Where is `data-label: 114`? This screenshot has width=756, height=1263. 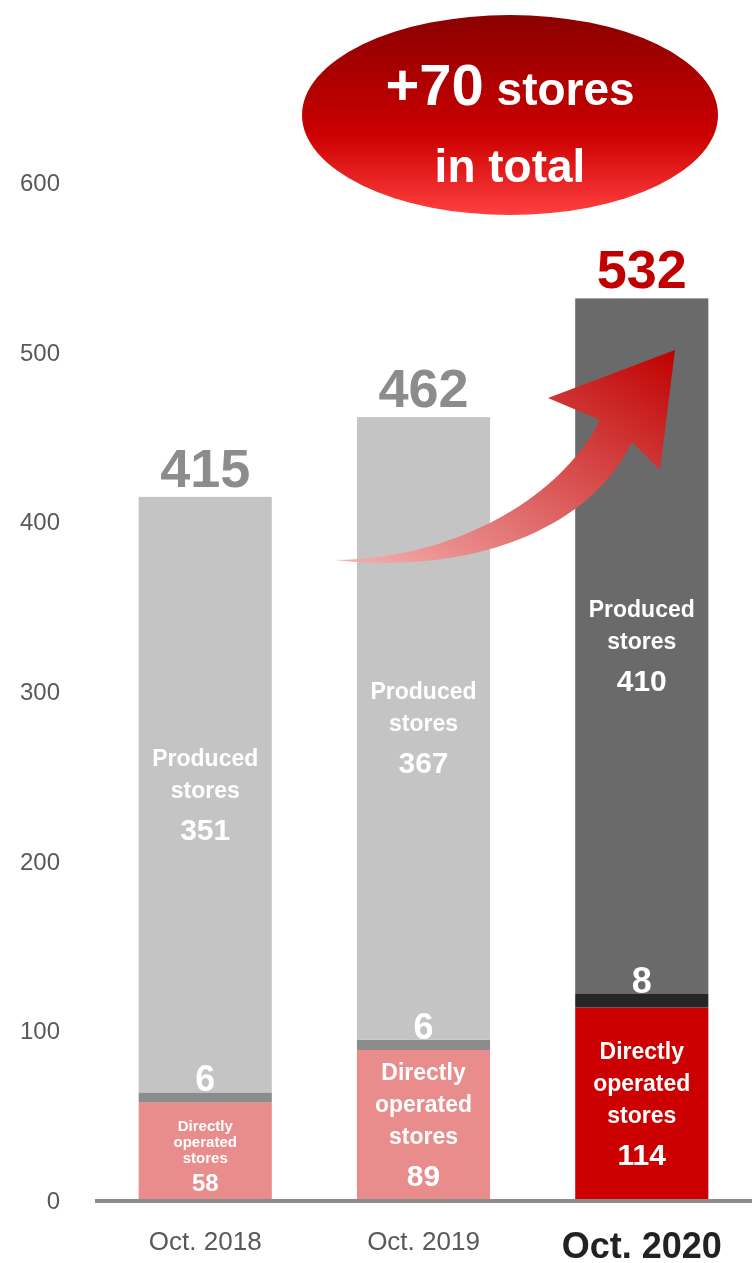 data-label: 114 is located at coordinates (642, 1155).